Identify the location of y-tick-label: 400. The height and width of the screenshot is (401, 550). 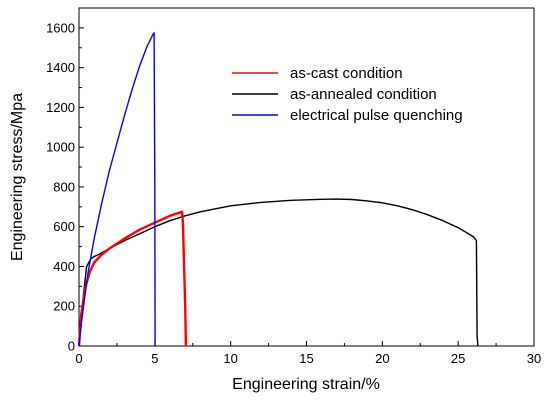
(64, 266).